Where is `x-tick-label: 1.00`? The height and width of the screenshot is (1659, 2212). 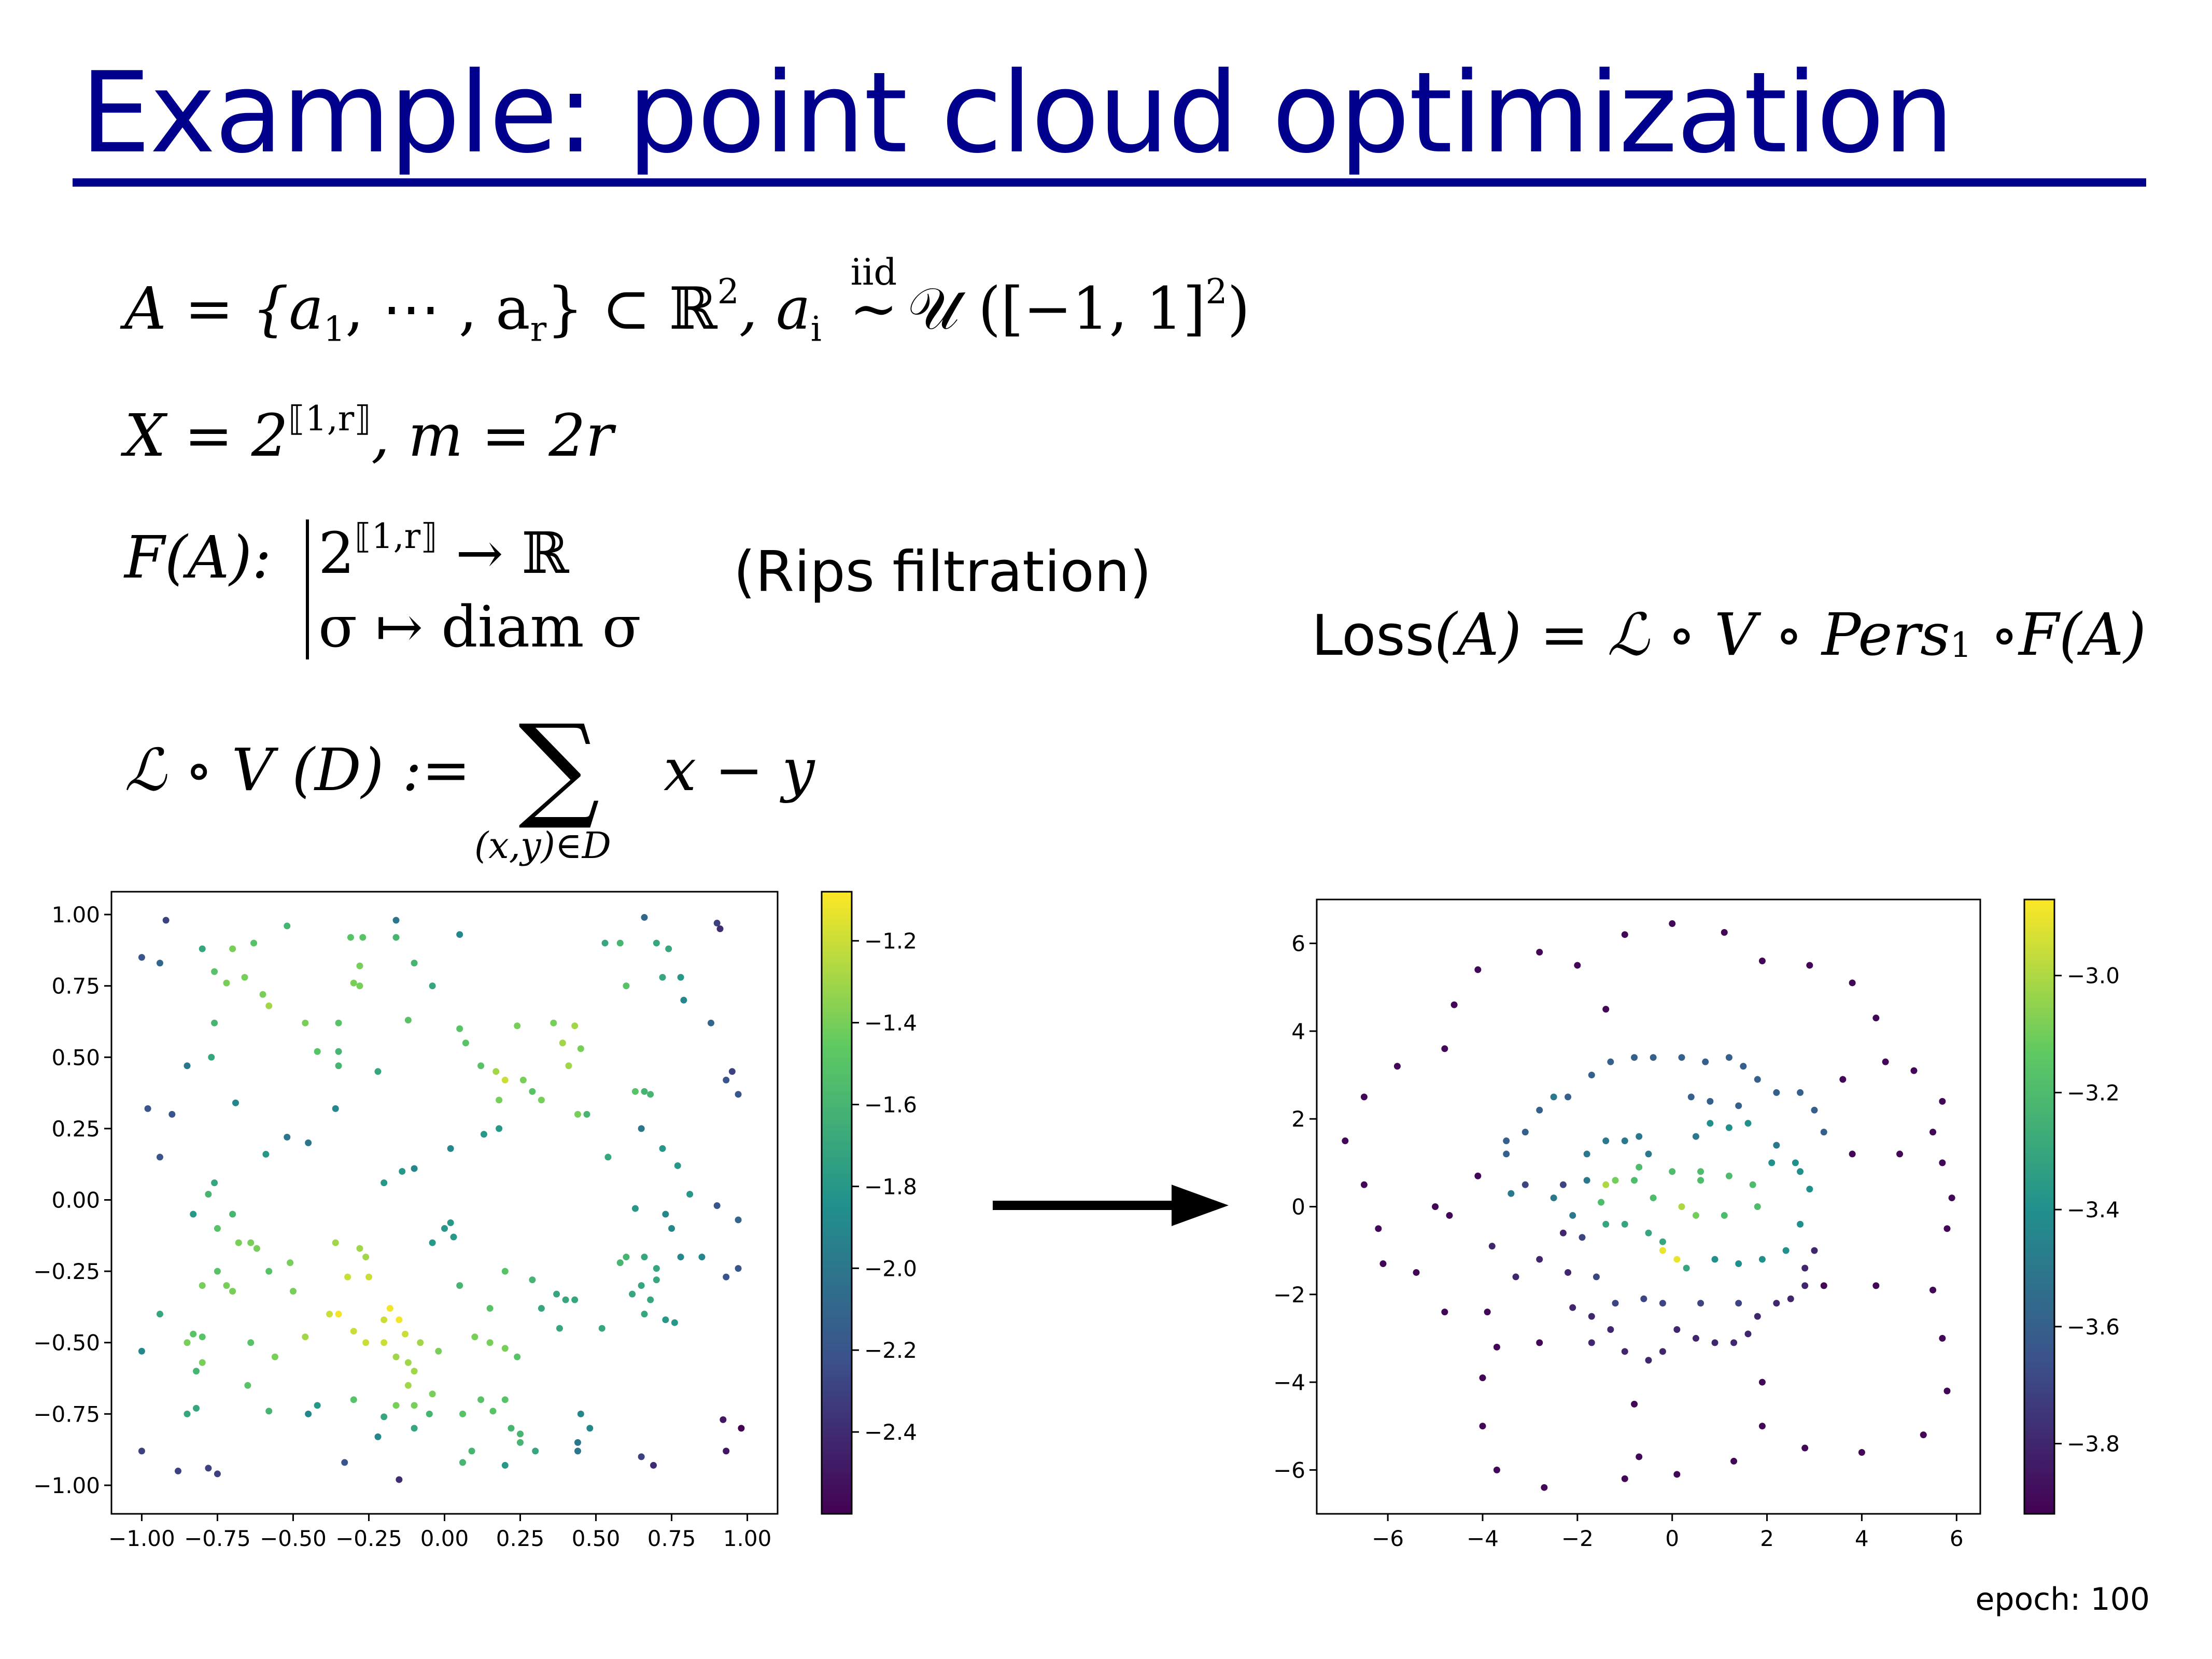
x-tick-label: 1.00 is located at coordinates (747, 1538).